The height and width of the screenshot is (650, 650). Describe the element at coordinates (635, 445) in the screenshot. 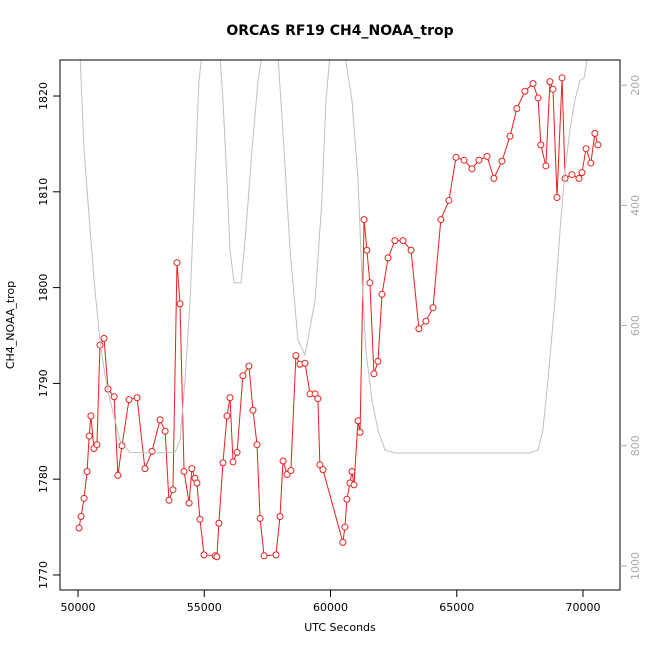

I see `y2-tick-label: 800` at that location.